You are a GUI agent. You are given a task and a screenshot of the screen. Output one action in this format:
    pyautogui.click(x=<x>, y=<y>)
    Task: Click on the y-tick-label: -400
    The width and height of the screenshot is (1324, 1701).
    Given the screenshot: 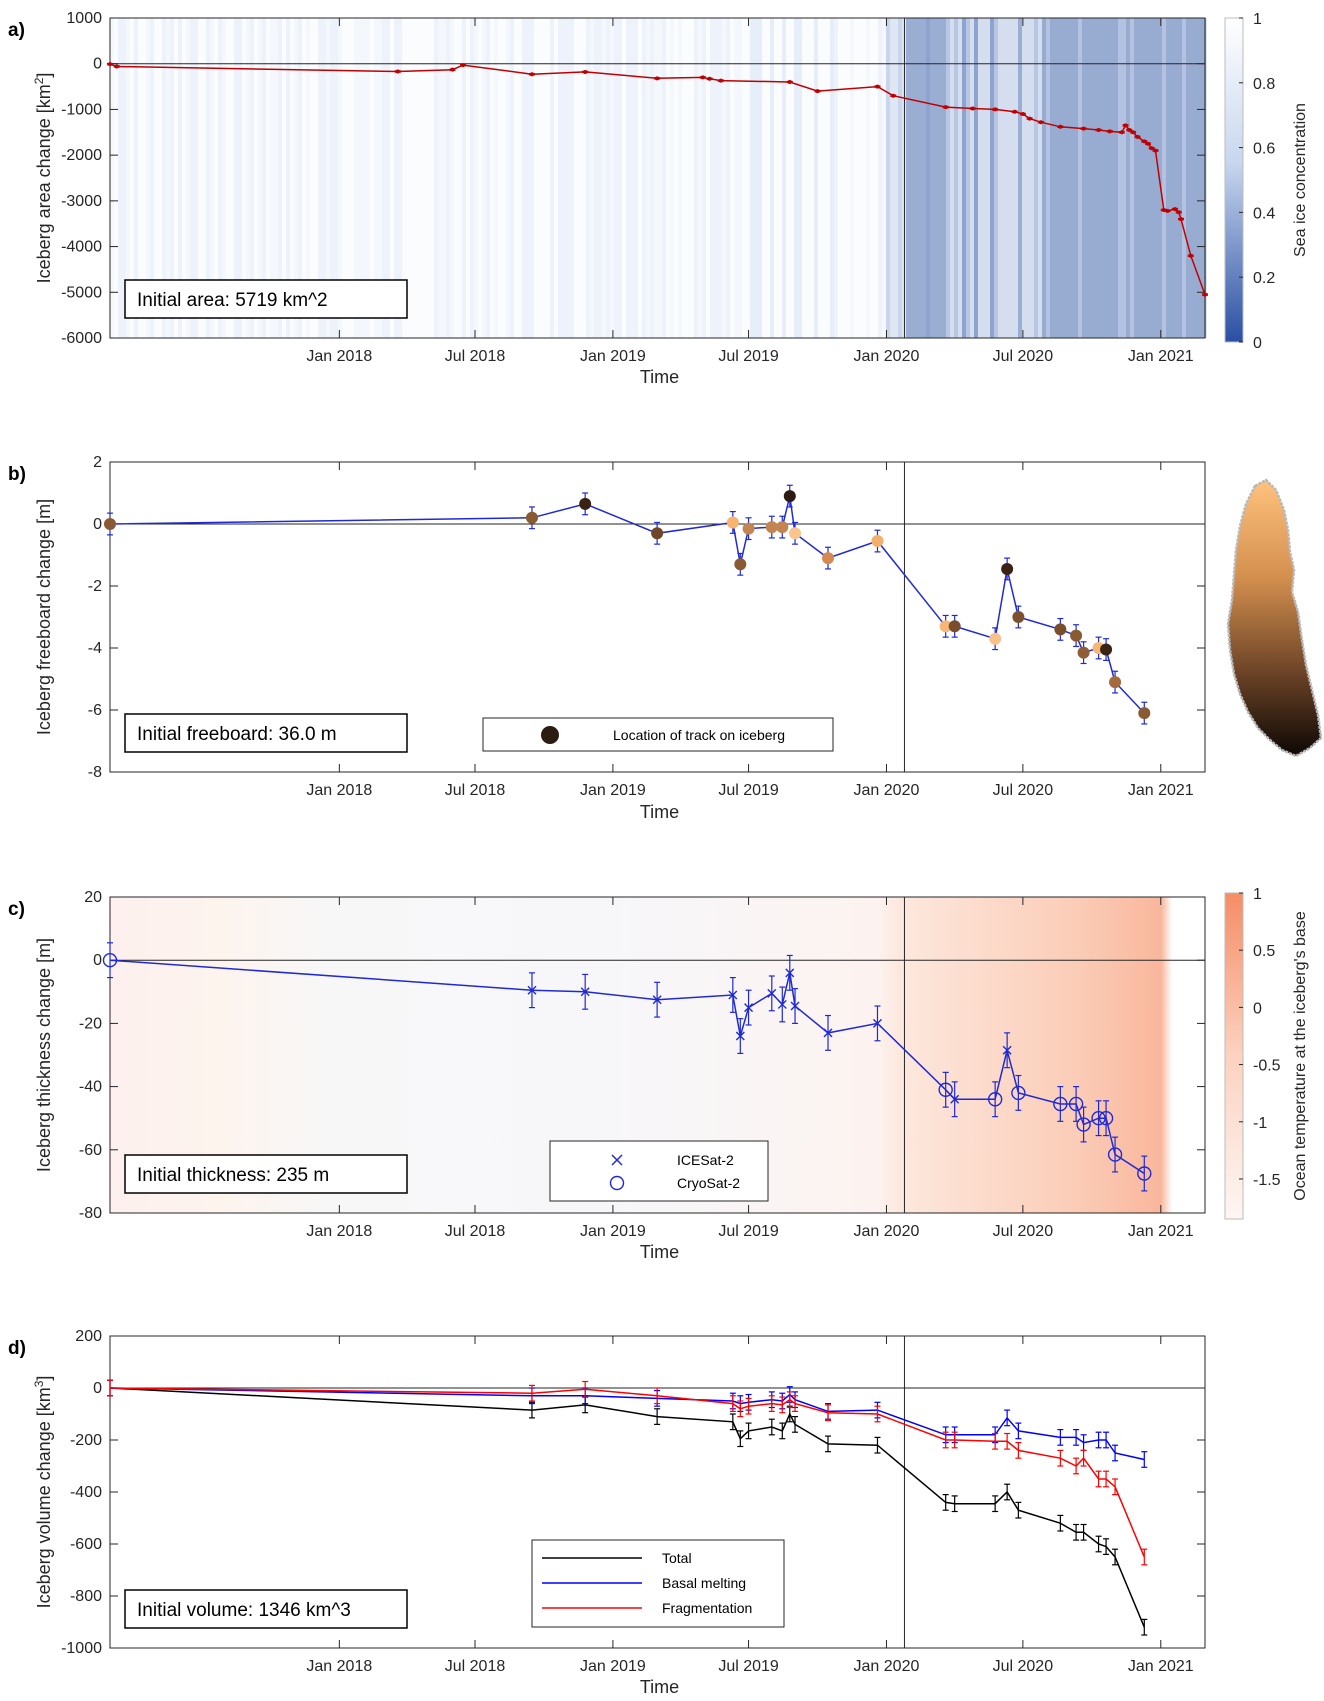 What is the action you would take?
    pyautogui.click(x=86, y=1492)
    